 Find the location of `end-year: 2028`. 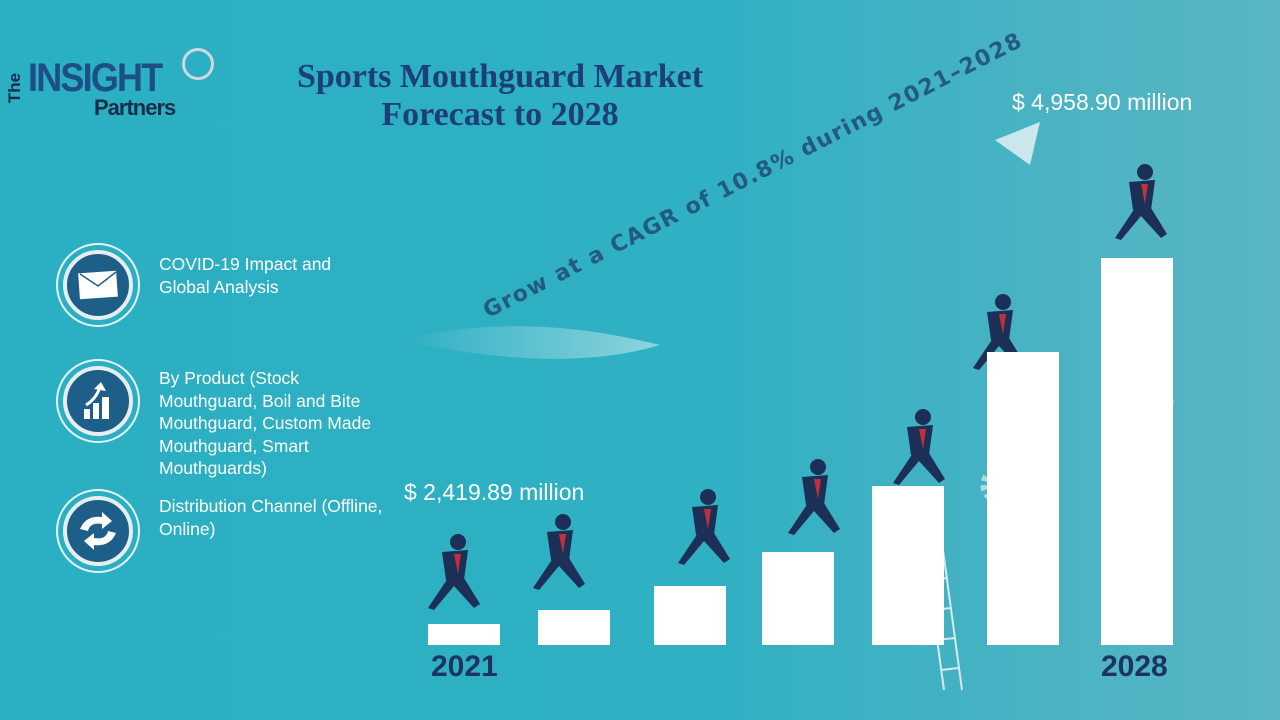

end-year: 2028 is located at coordinates (1134, 666).